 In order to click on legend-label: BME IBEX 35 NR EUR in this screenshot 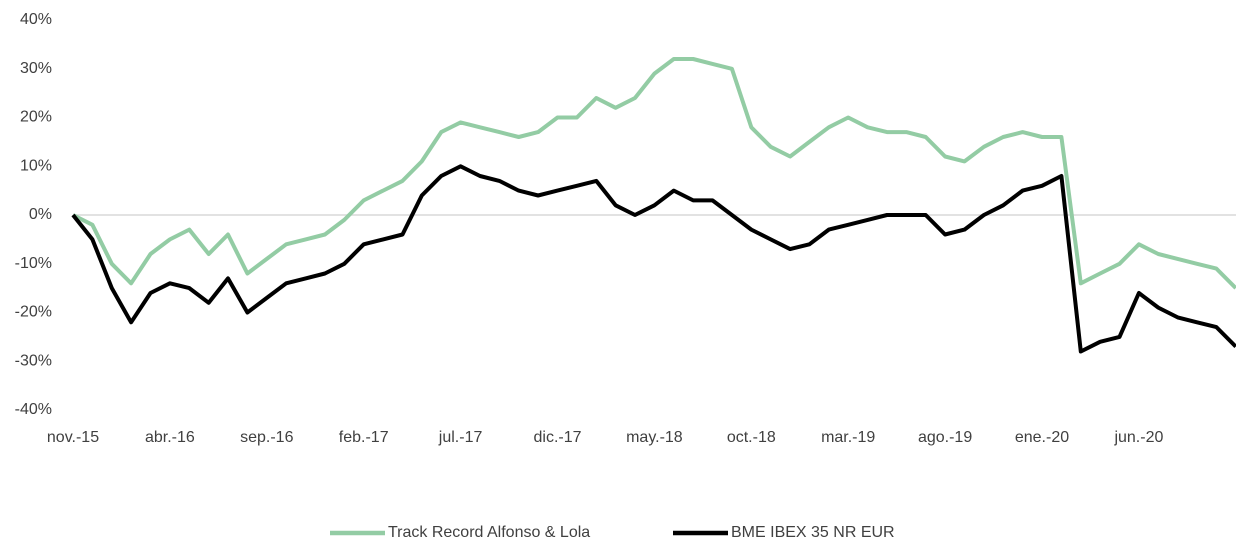, I will do `click(813, 532)`.